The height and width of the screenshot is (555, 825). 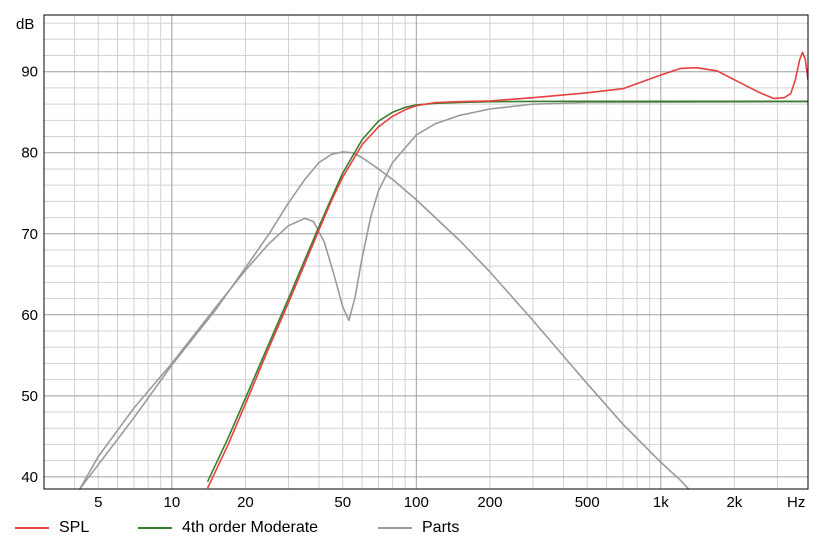 I want to click on legend-swatch-4th-order-moderate, so click(x=155, y=528).